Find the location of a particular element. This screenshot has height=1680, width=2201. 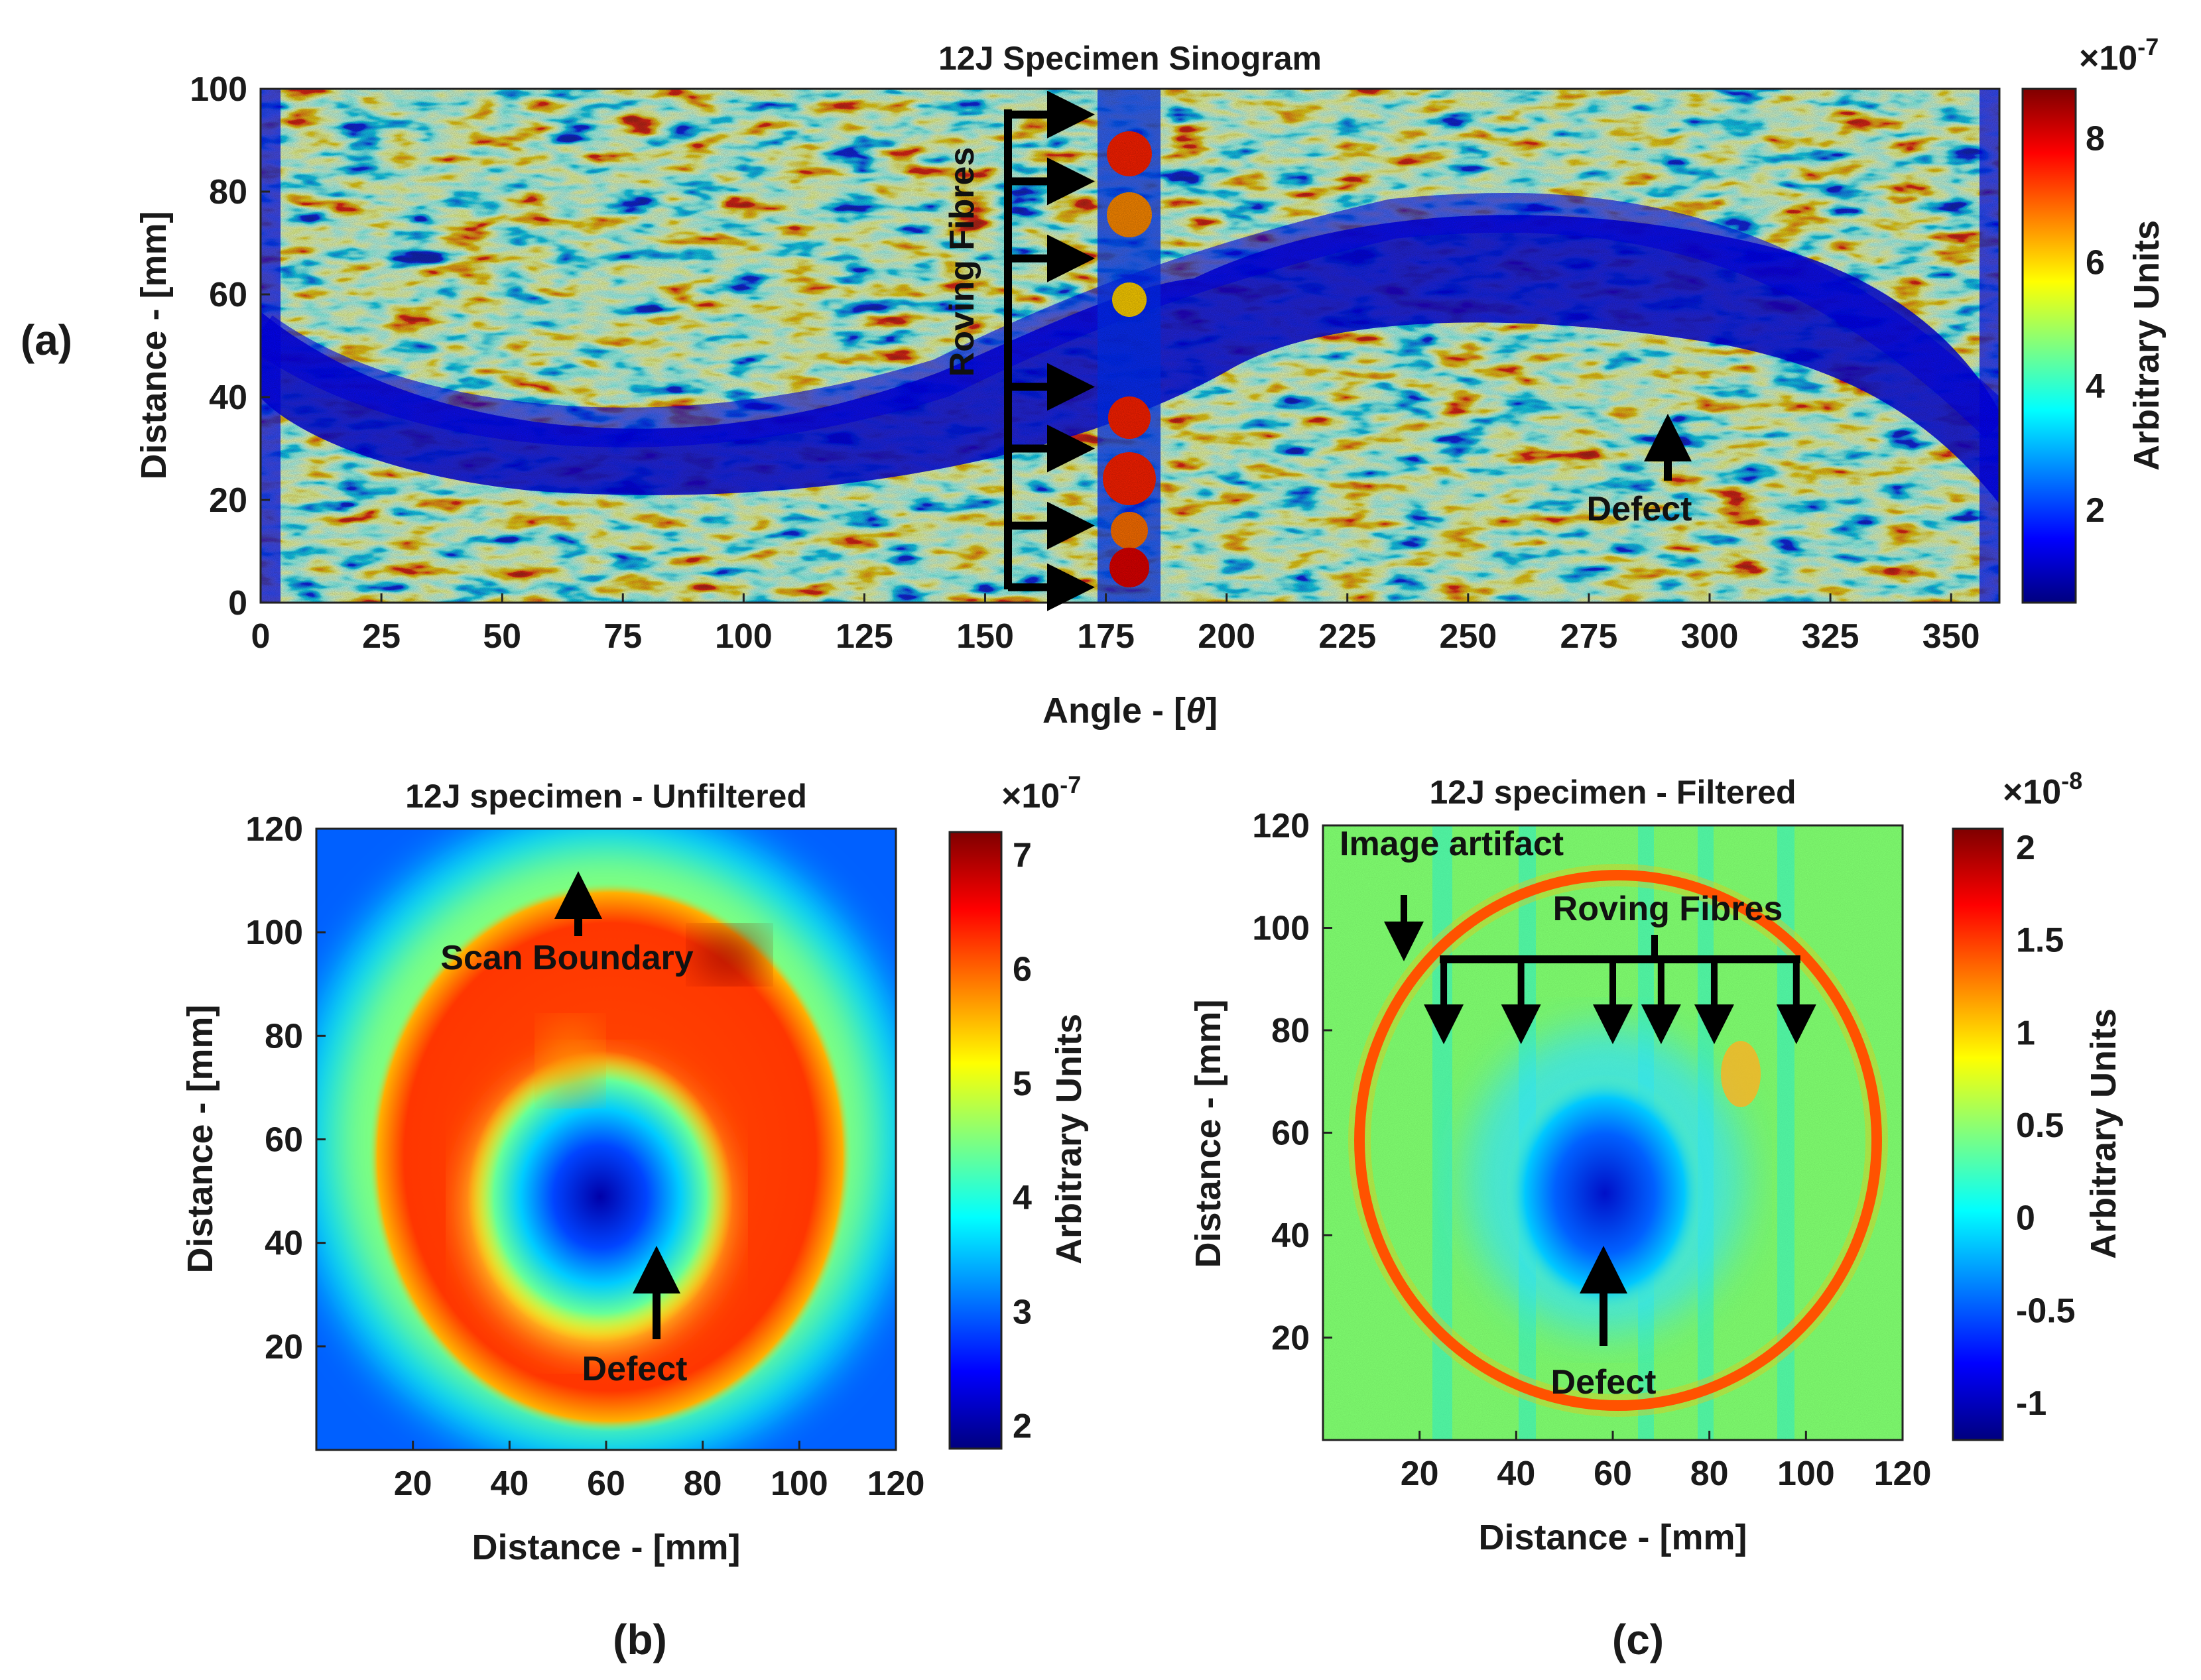

panel-a-defect-label: Defect is located at coordinates (1639, 509).